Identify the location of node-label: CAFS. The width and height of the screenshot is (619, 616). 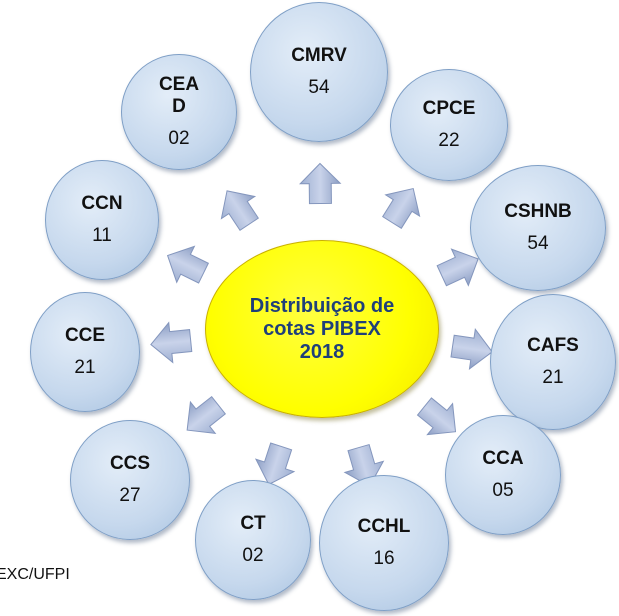
(553, 345).